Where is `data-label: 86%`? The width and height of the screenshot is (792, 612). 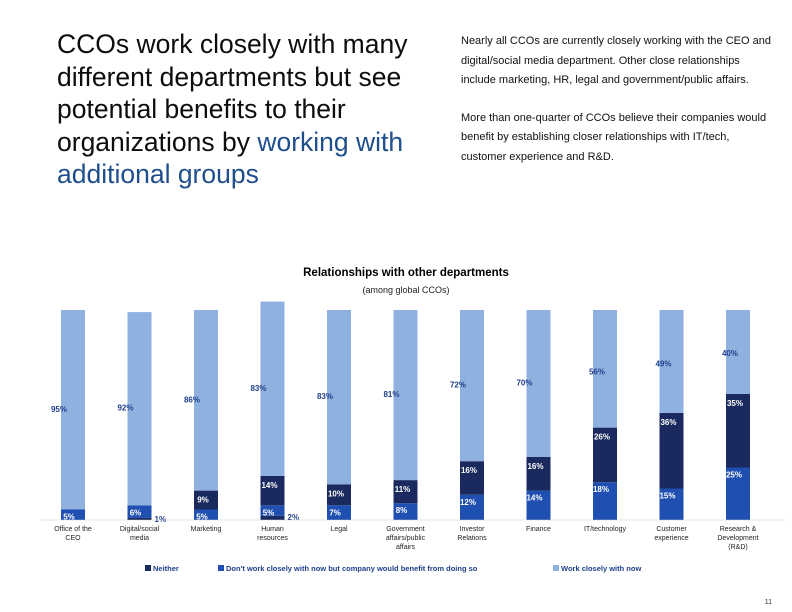
data-label: 86% is located at coordinates (192, 399).